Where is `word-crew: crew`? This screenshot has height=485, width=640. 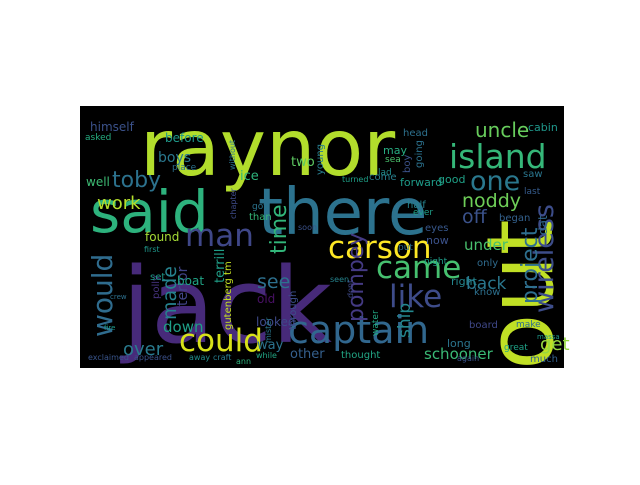
word-crew: crew is located at coordinates (118, 297).